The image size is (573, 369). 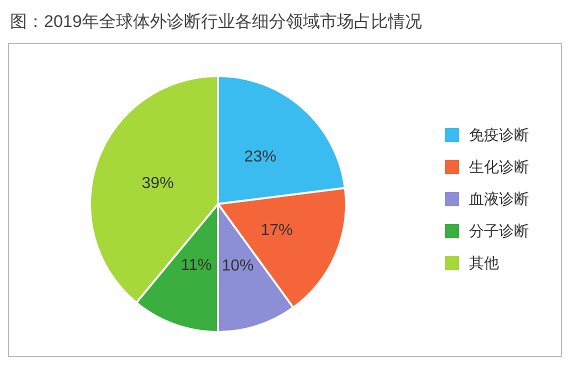 I want to click on chart-title: 图：2019年全球体外诊断行业各细分领域市场占比情况, so click(x=216, y=22).